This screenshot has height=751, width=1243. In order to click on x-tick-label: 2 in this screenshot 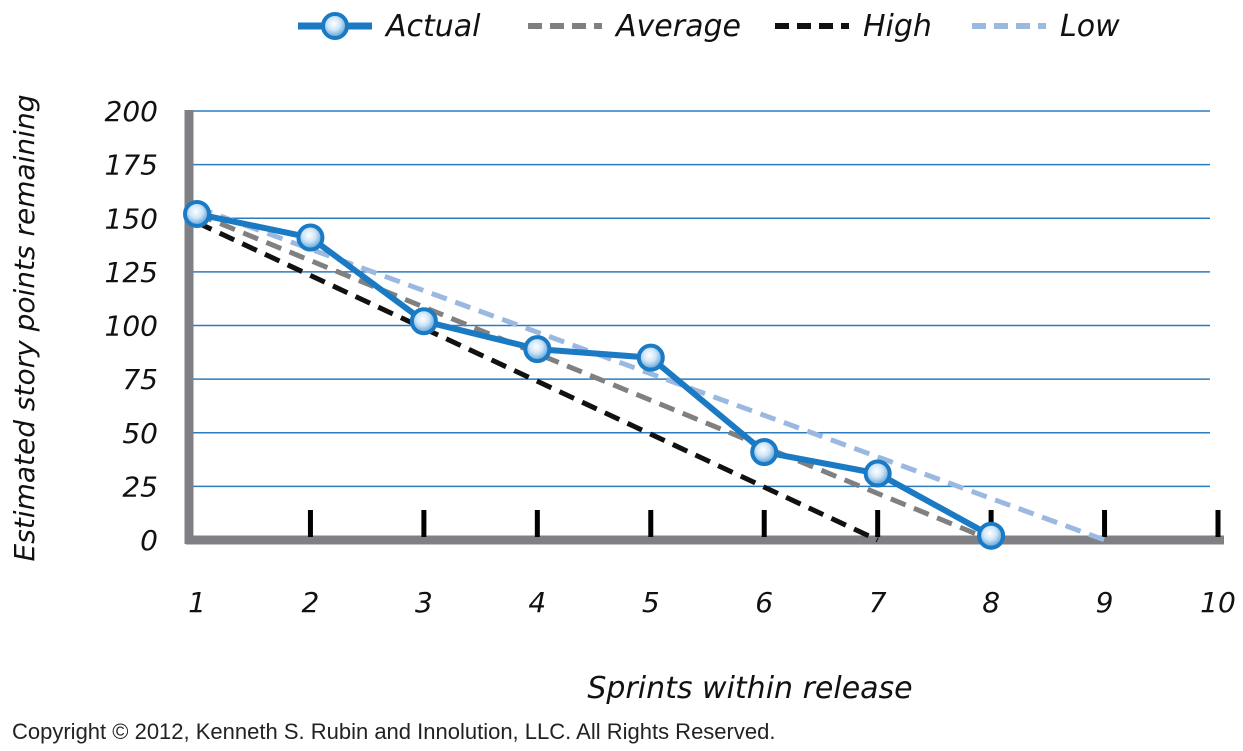, I will do `click(311, 602)`.